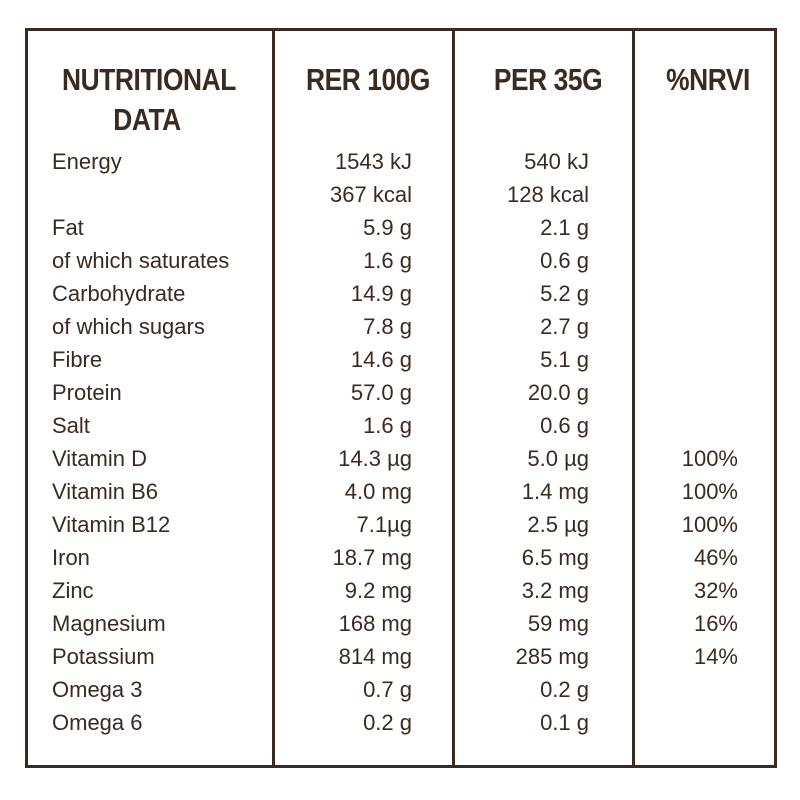 The image size is (800, 800). I want to click on row-value: 59 mg, so click(558, 623).